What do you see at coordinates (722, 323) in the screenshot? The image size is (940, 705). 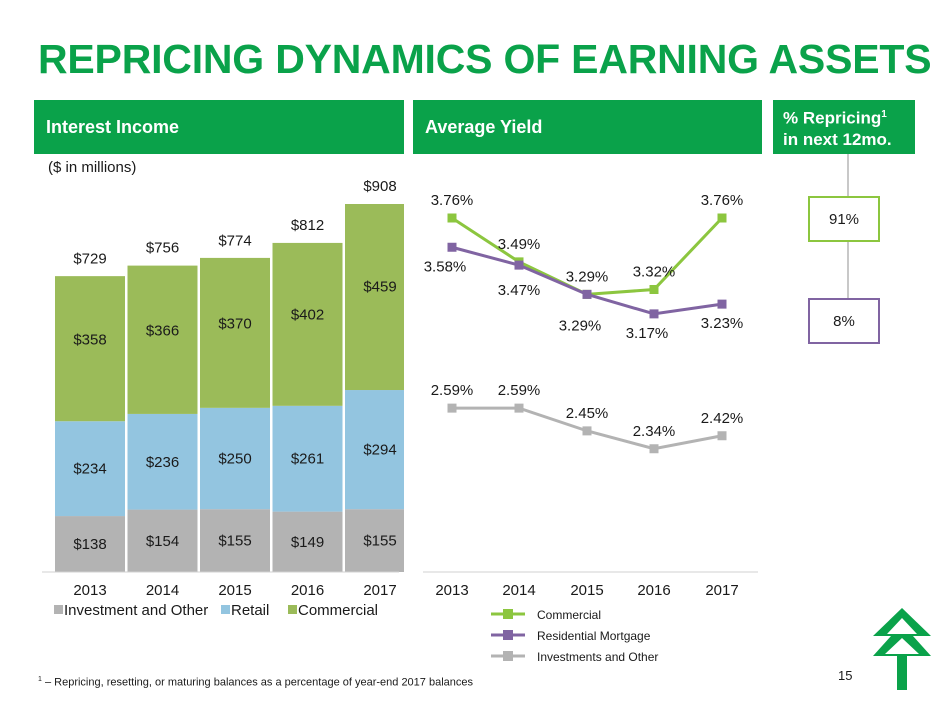 I see `line-value-label: 3.23%` at bounding box center [722, 323].